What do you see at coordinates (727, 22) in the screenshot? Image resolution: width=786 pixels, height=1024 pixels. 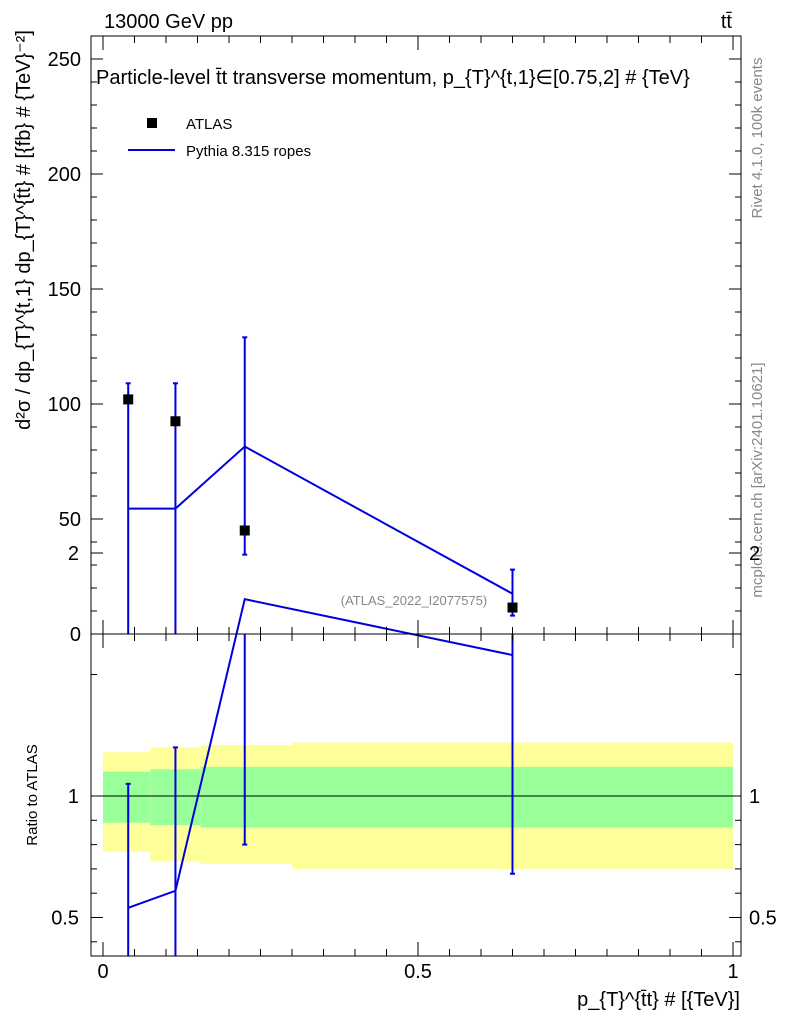 I see `process-label: tt̄` at bounding box center [727, 22].